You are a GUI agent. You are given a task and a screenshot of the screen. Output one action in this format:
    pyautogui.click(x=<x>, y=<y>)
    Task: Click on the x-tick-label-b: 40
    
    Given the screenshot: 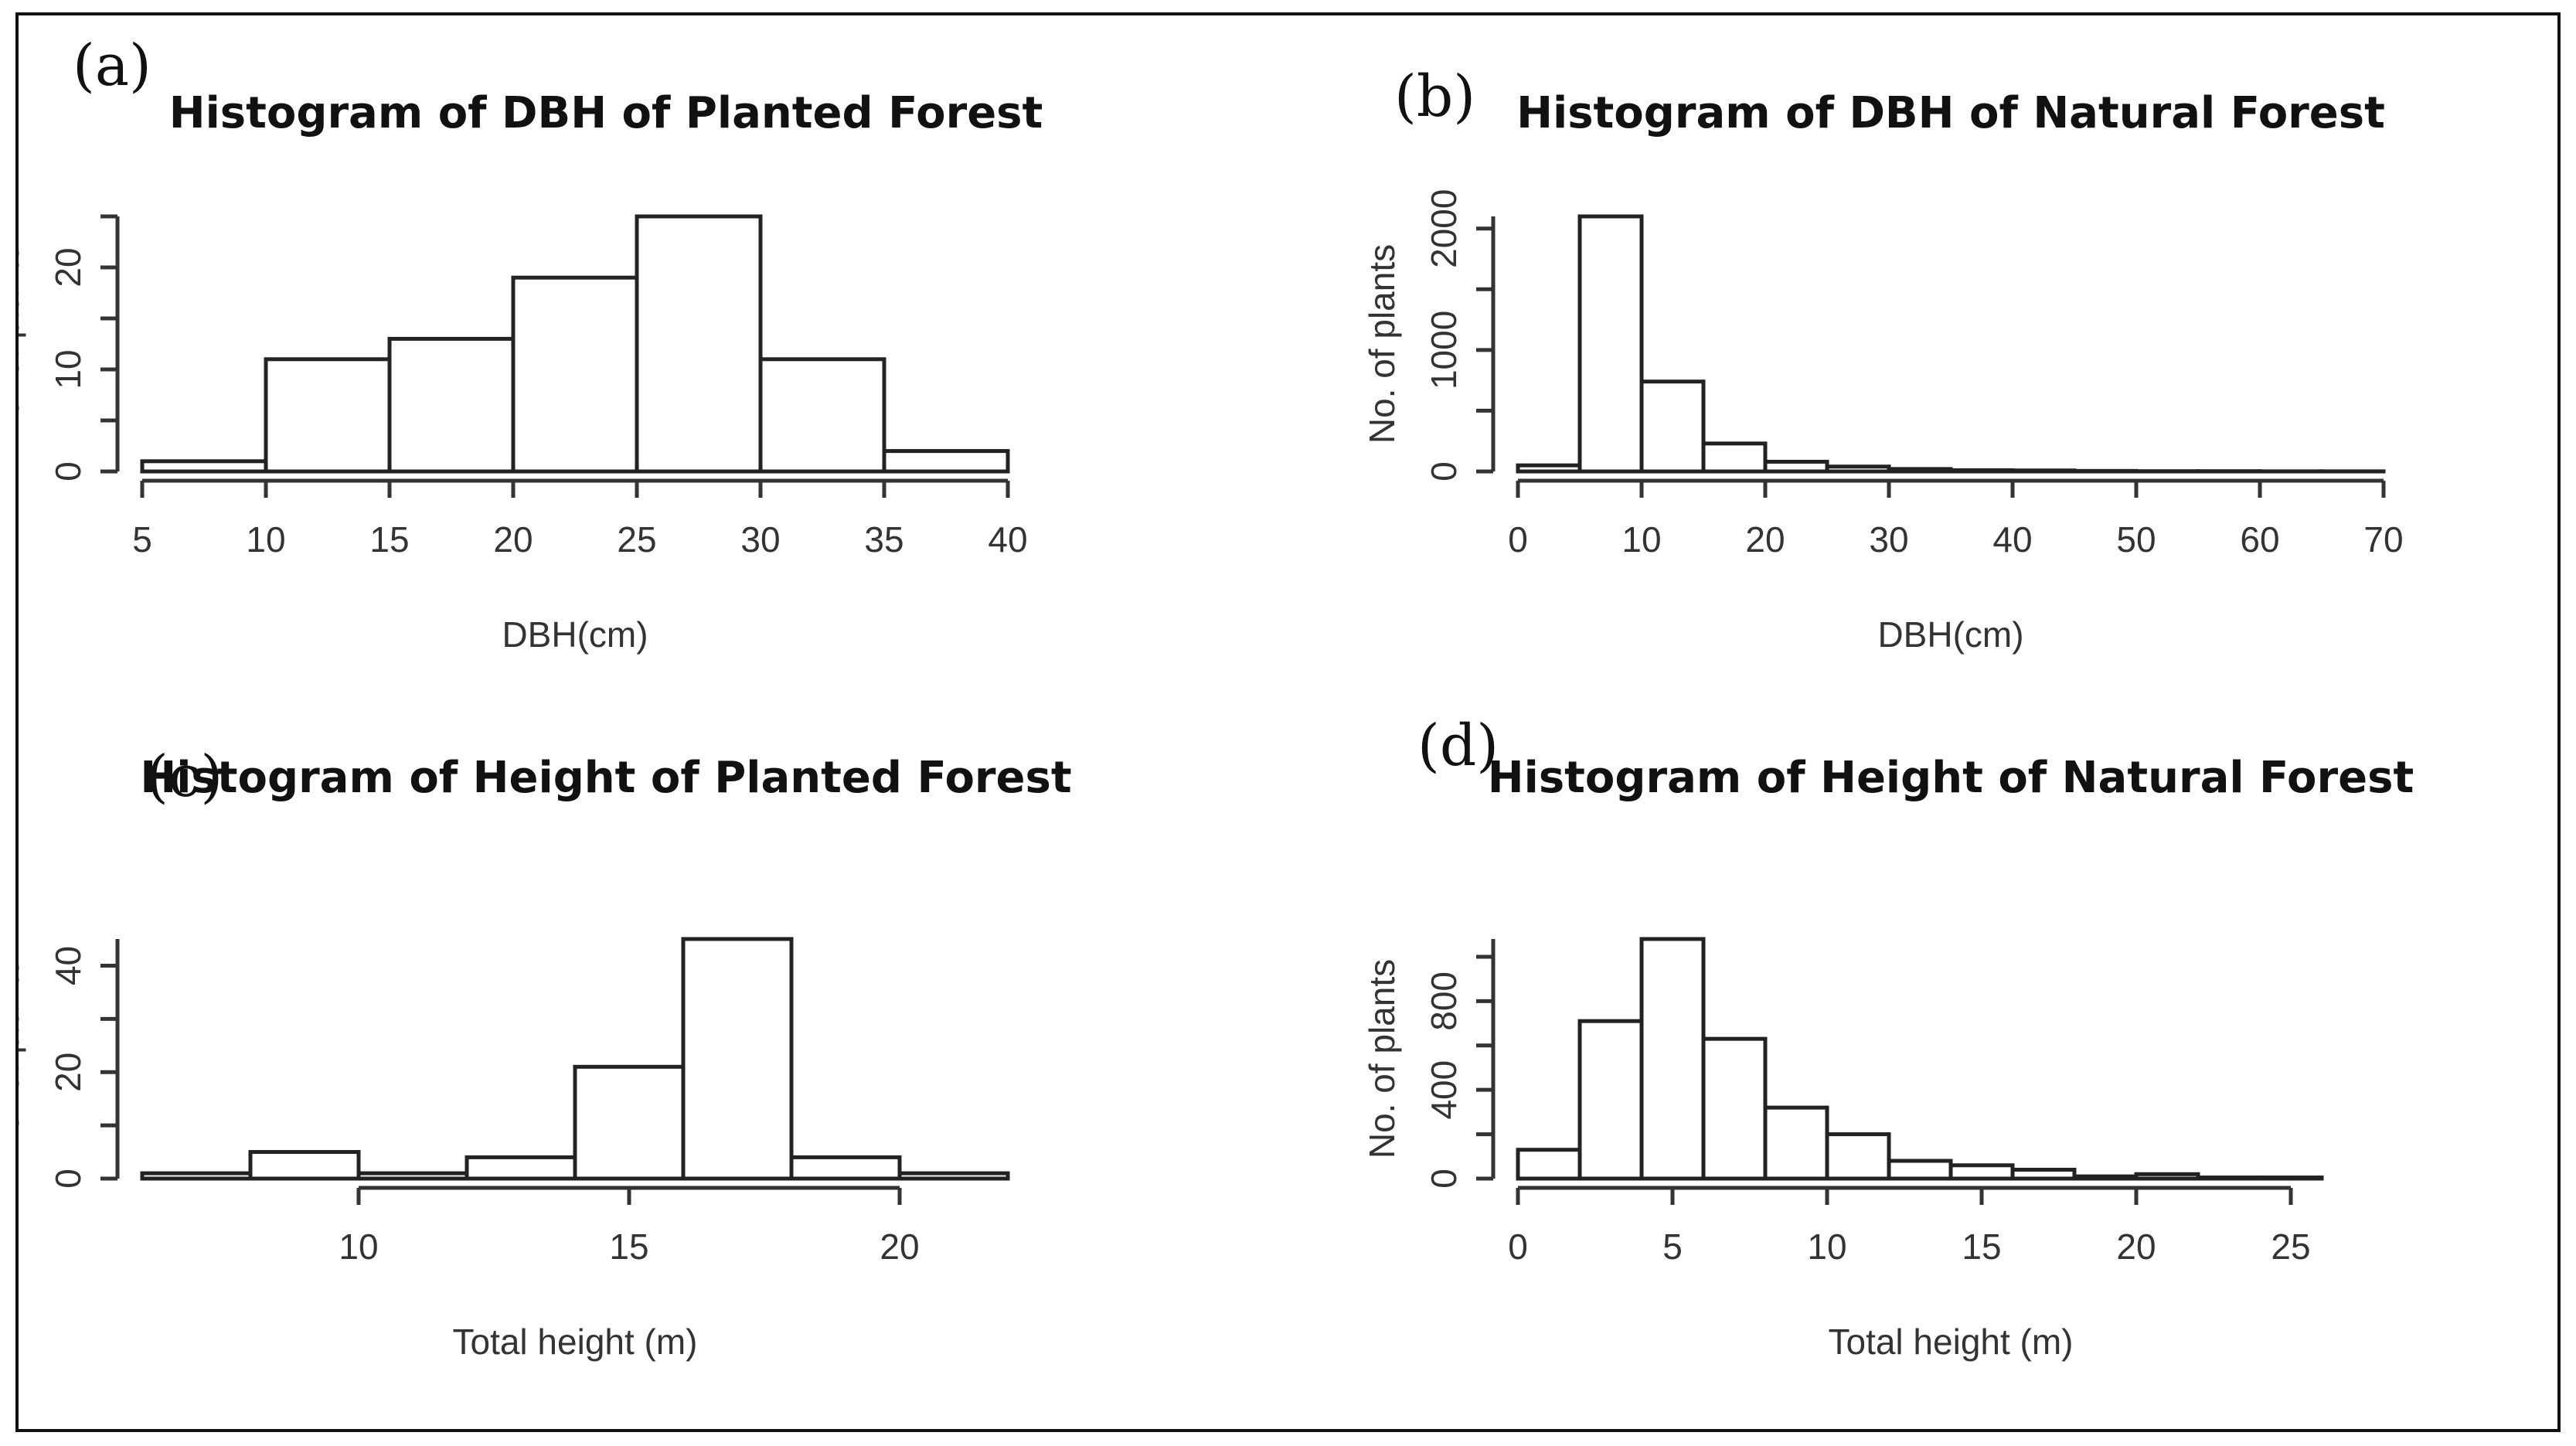 What is the action you would take?
    pyautogui.click(x=2012, y=539)
    